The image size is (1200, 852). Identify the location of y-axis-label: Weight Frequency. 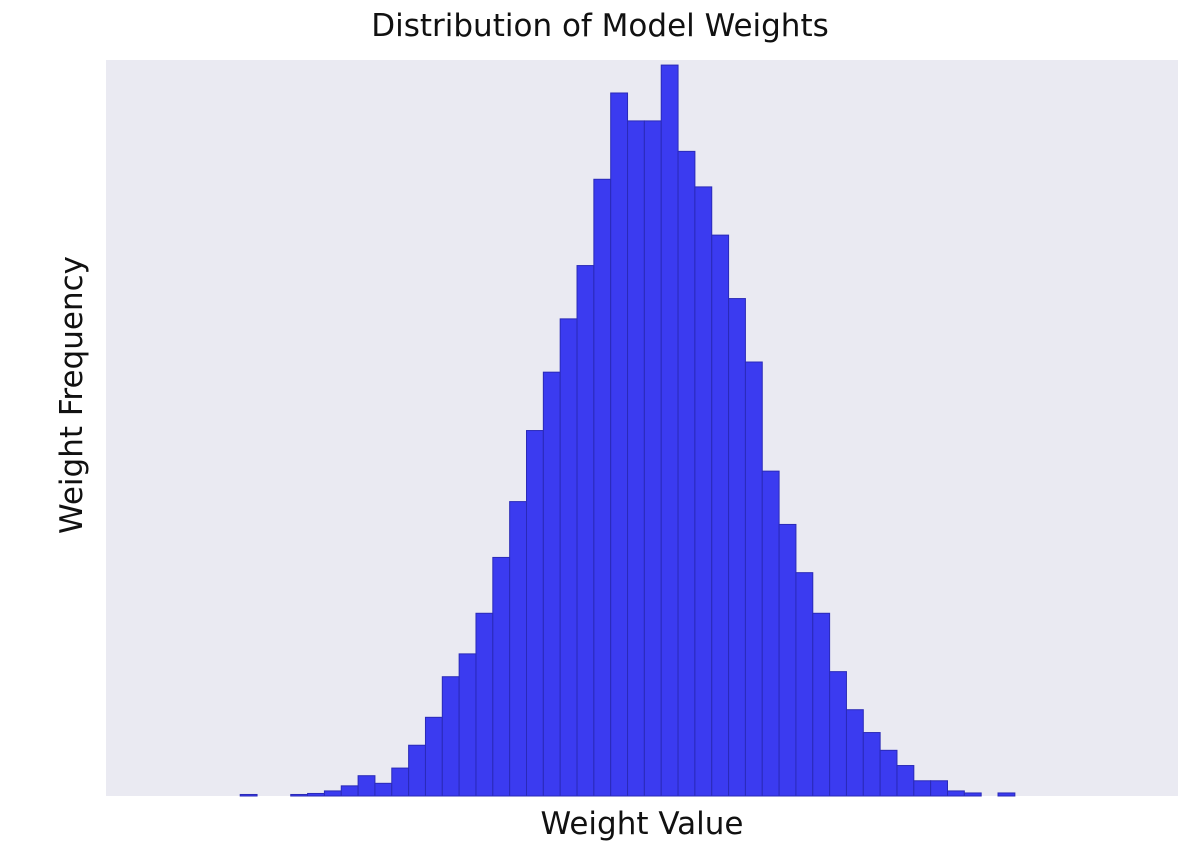
(72, 395).